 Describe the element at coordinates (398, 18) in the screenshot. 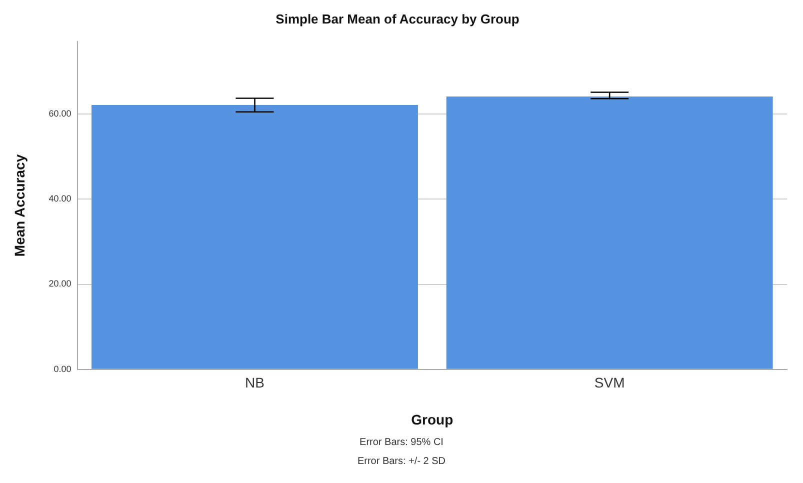

I see `chart-title: Simple Bar Mean of Accuracy by Group` at that location.